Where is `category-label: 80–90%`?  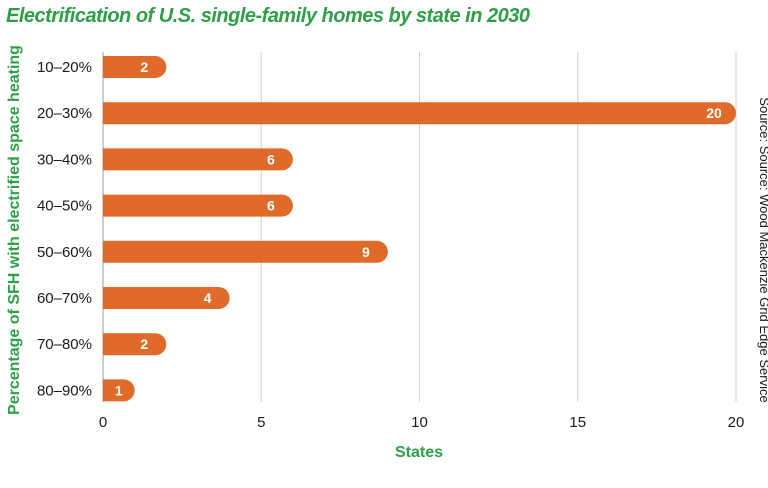
category-label: 80–90% is located at coordinates (64, 390).